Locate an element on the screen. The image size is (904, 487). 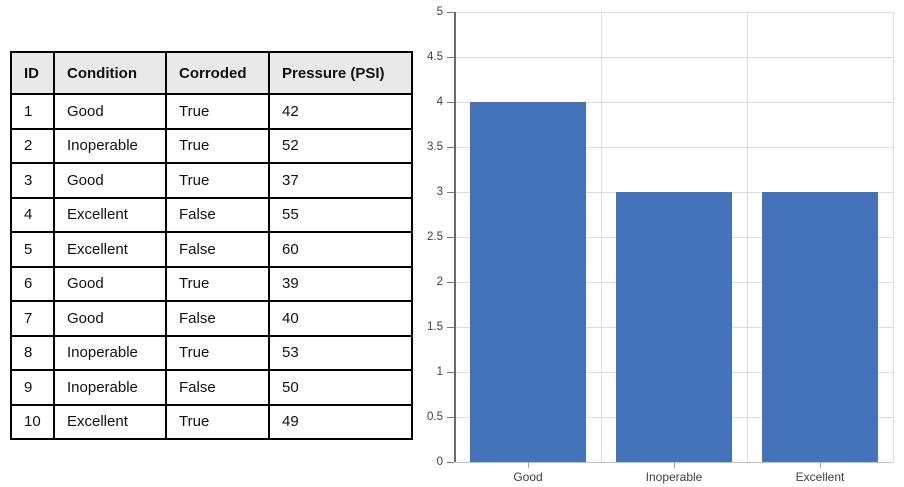
table-cell: 52 is located at coordinates (340, 145).